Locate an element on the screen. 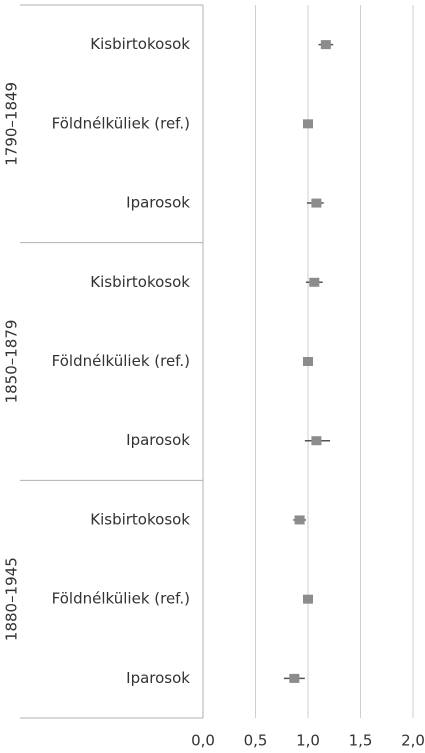 The image size is (425, 753). x-tick-label: 0,0 is located at coordinates (203, 741).